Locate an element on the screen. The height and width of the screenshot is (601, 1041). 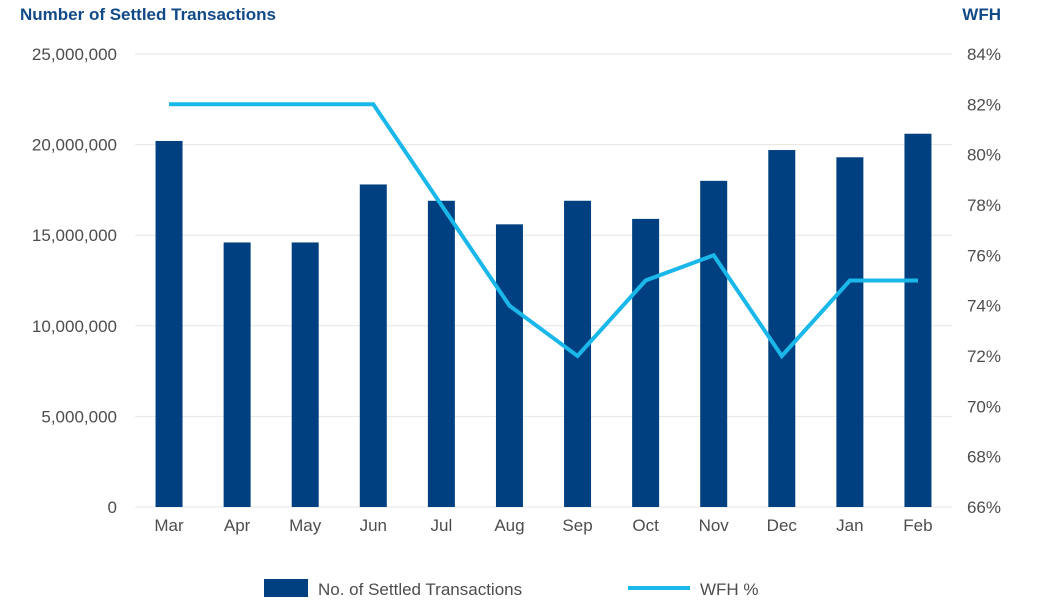
left-axis-title: Number of Settled Transactions is located at coordinates (148, 14).